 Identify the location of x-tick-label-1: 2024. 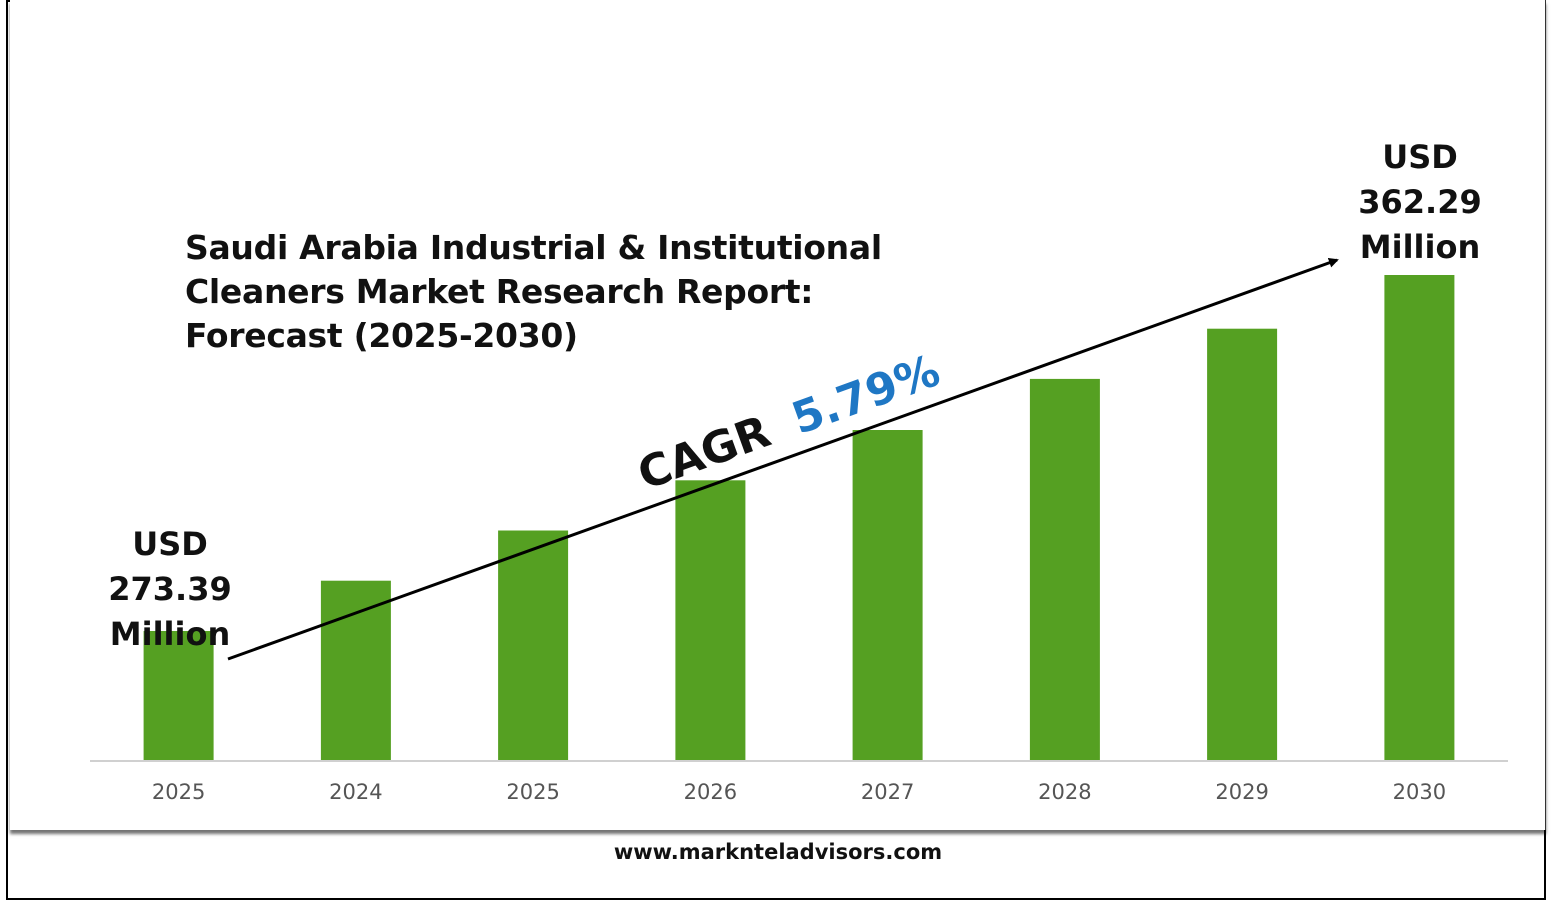
(355, 792).